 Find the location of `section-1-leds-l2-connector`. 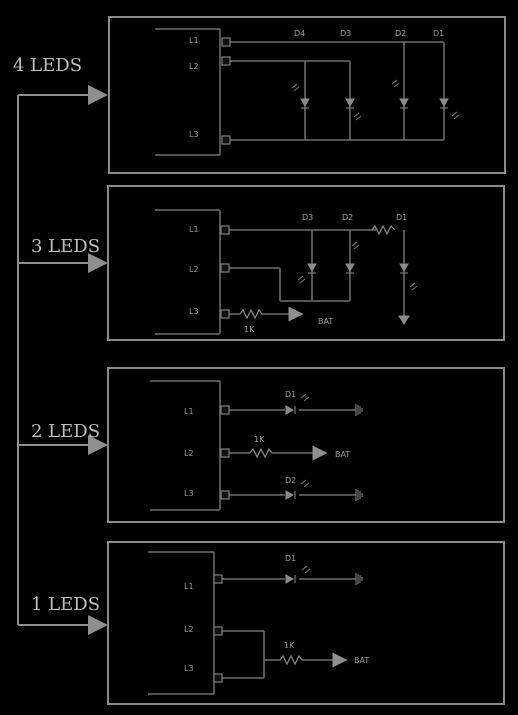

section-1-leds-l2-connector is located at coordinates (218, 631).